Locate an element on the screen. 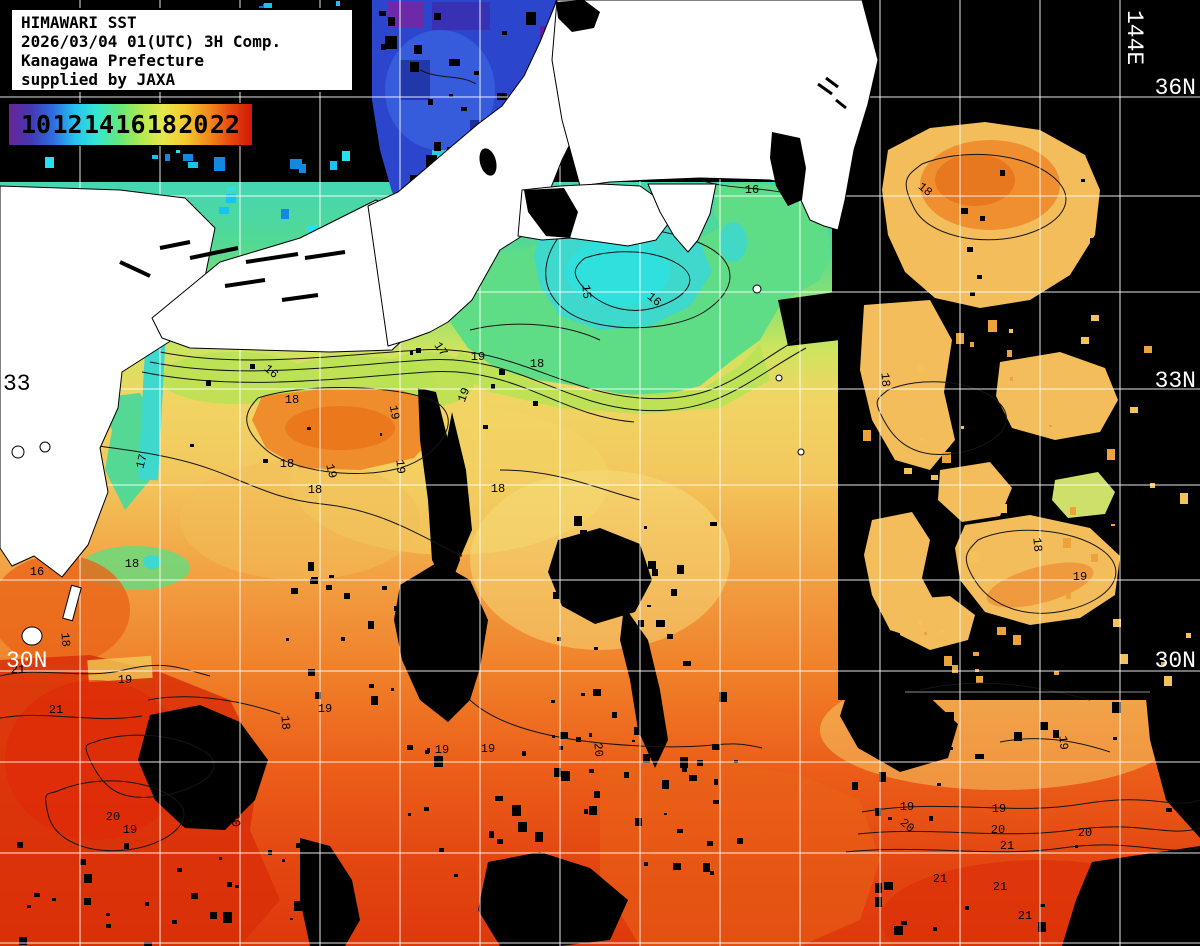 The width and height of the screenshot is (1200, 946). colorbar-ticks: 10 12 14 16 18 20 22 is located at coordinates (130, 124).